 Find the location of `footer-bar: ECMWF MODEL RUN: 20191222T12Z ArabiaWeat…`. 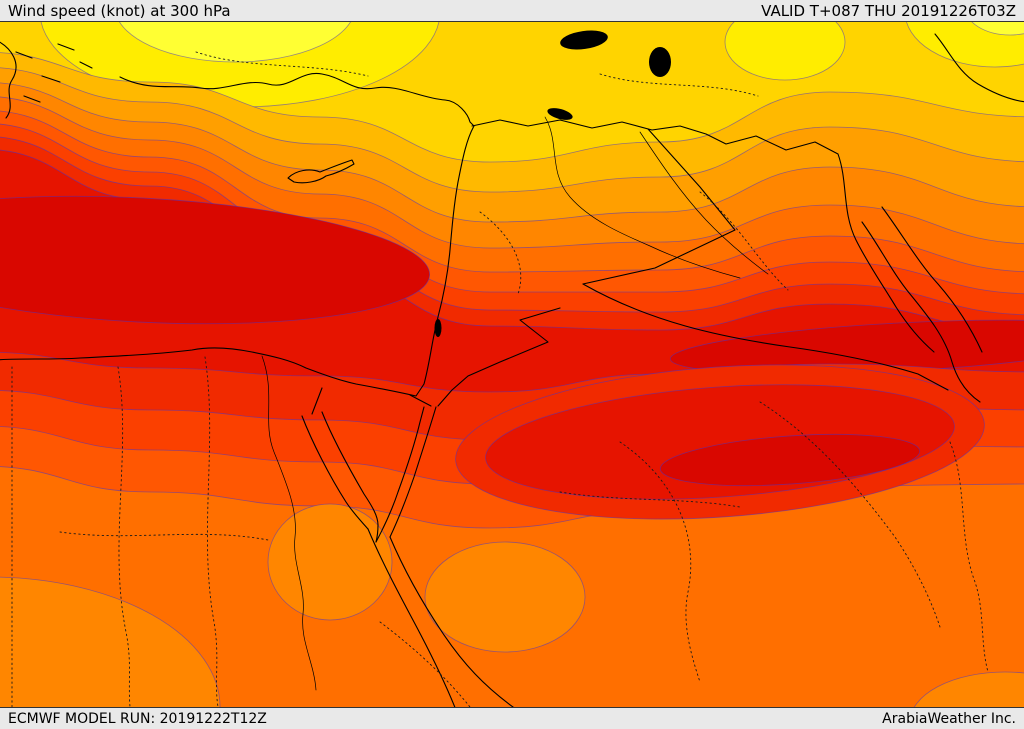

footer-bar: ECMWF MODEL RUN: 20191222T12Z ArabiaWeat… is located at coordinates (512, 718).